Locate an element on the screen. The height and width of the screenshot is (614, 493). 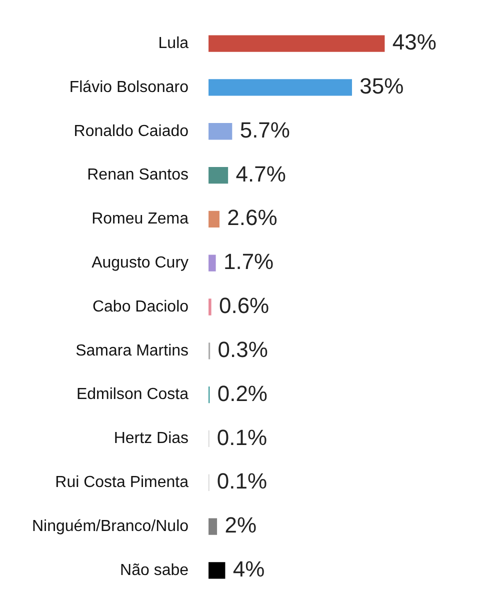
y-tick-label: Cabo Daciolo is located at coordinates (140, 307).